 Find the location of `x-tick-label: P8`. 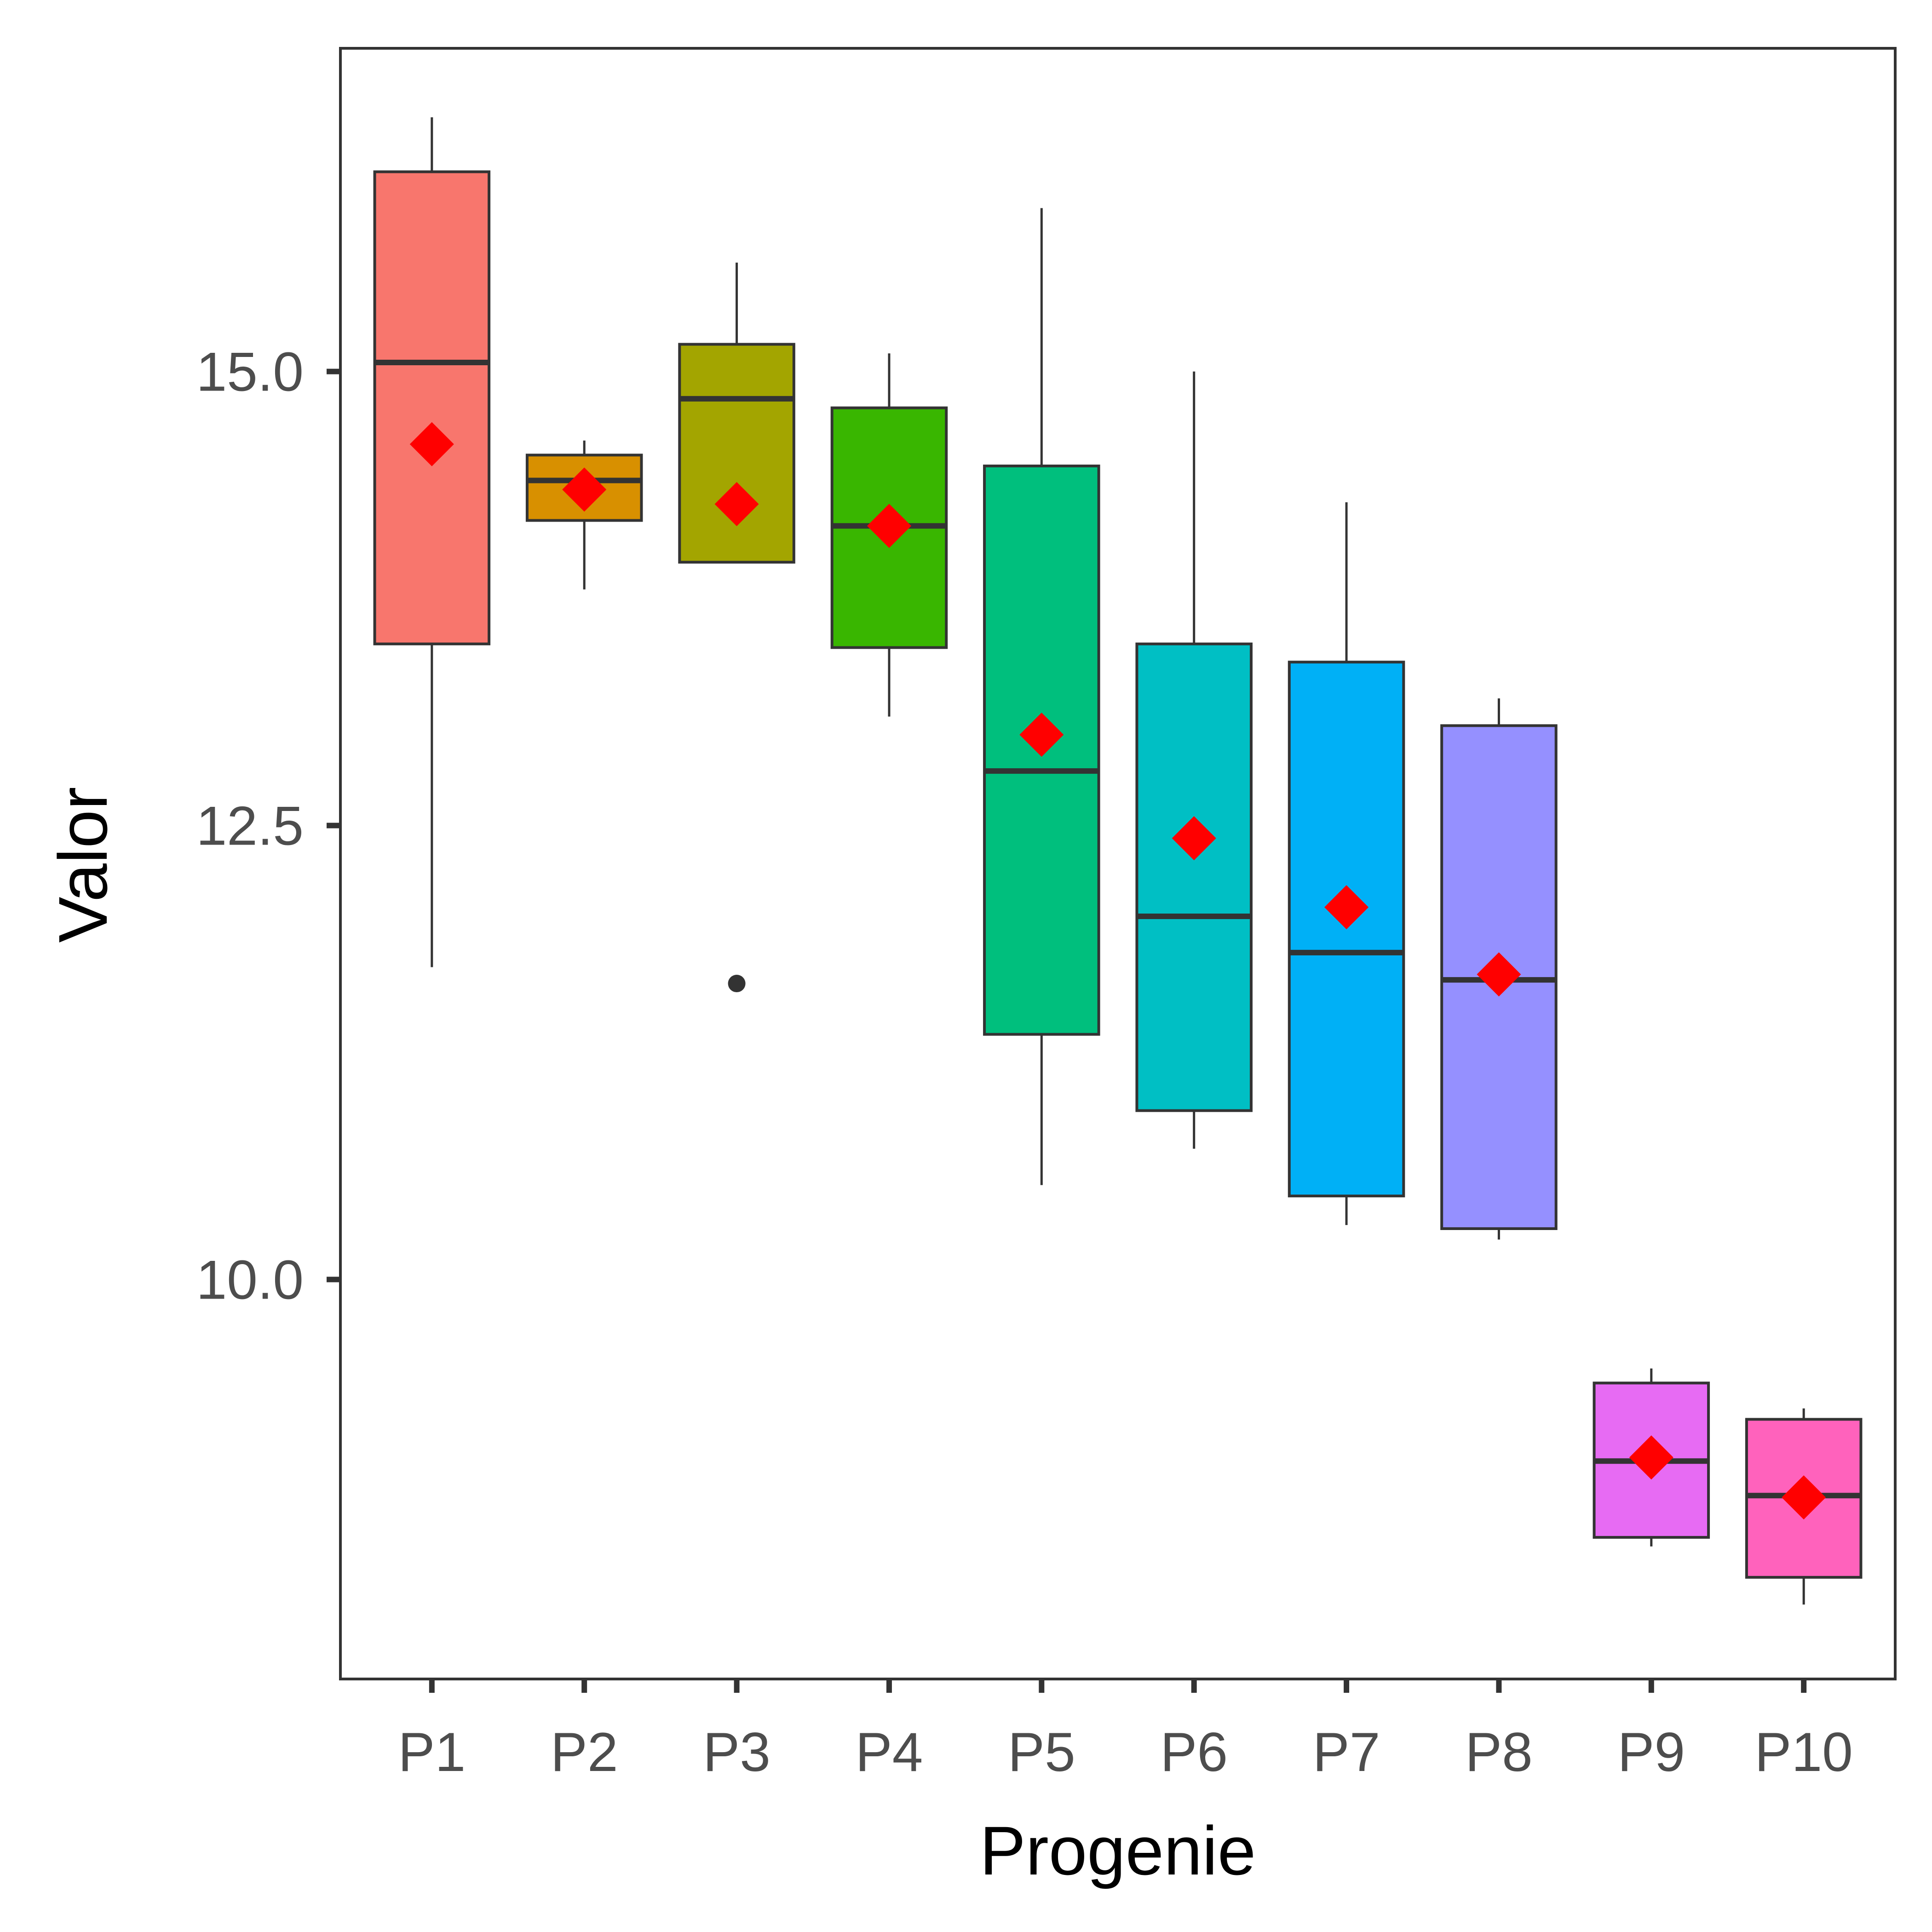

x-tick-label: P8 is located at coordinates (1499, 1752).